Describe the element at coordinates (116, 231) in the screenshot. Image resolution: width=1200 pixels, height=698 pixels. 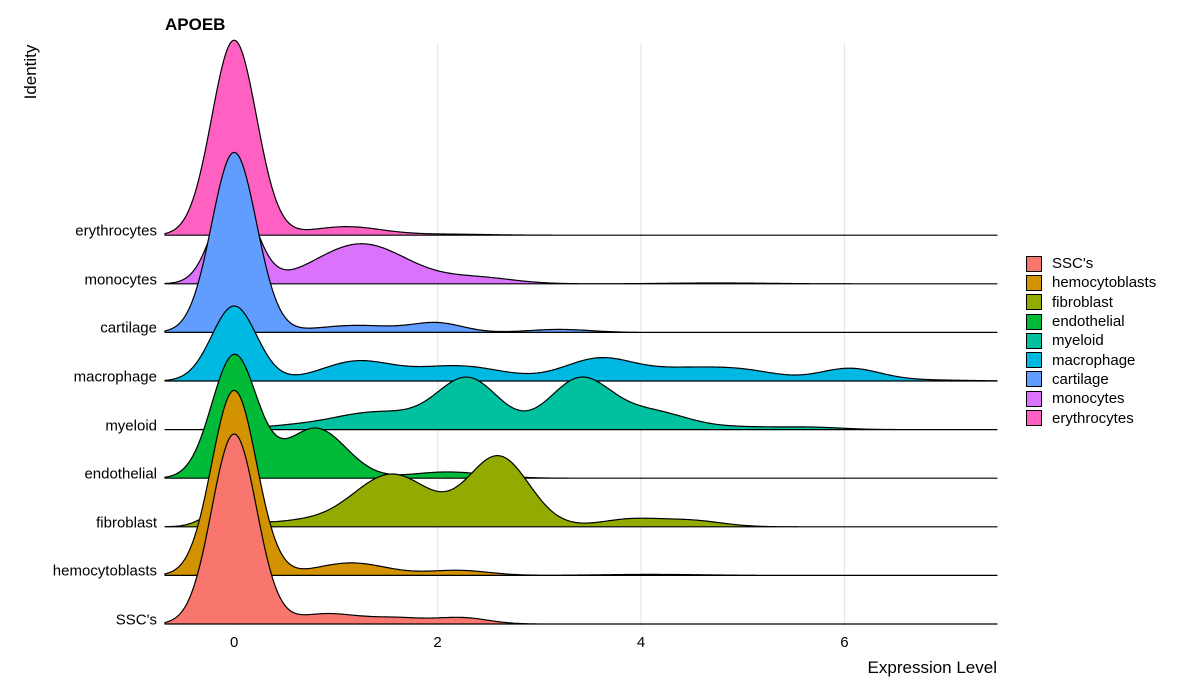
I see `y-tick-label-erythrocytes: erythrocytes` at that location.